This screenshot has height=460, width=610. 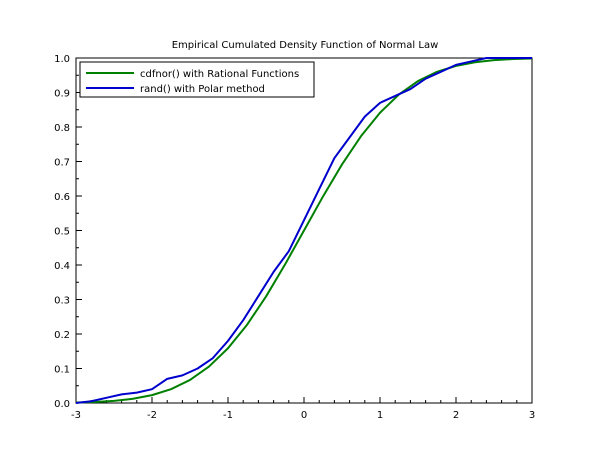 What do you see at coordinates (62, 301) in the screenshot?
I see `y-tick-label: 0.3` at bounding box center [62, 301].